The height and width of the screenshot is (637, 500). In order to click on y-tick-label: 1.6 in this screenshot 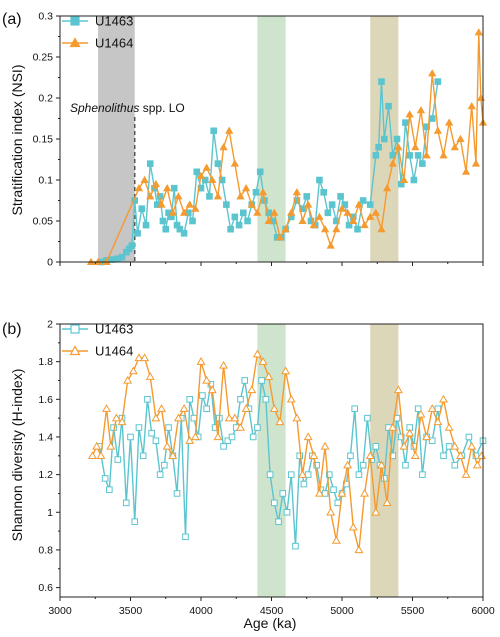, I will do `click(45, 400)`.